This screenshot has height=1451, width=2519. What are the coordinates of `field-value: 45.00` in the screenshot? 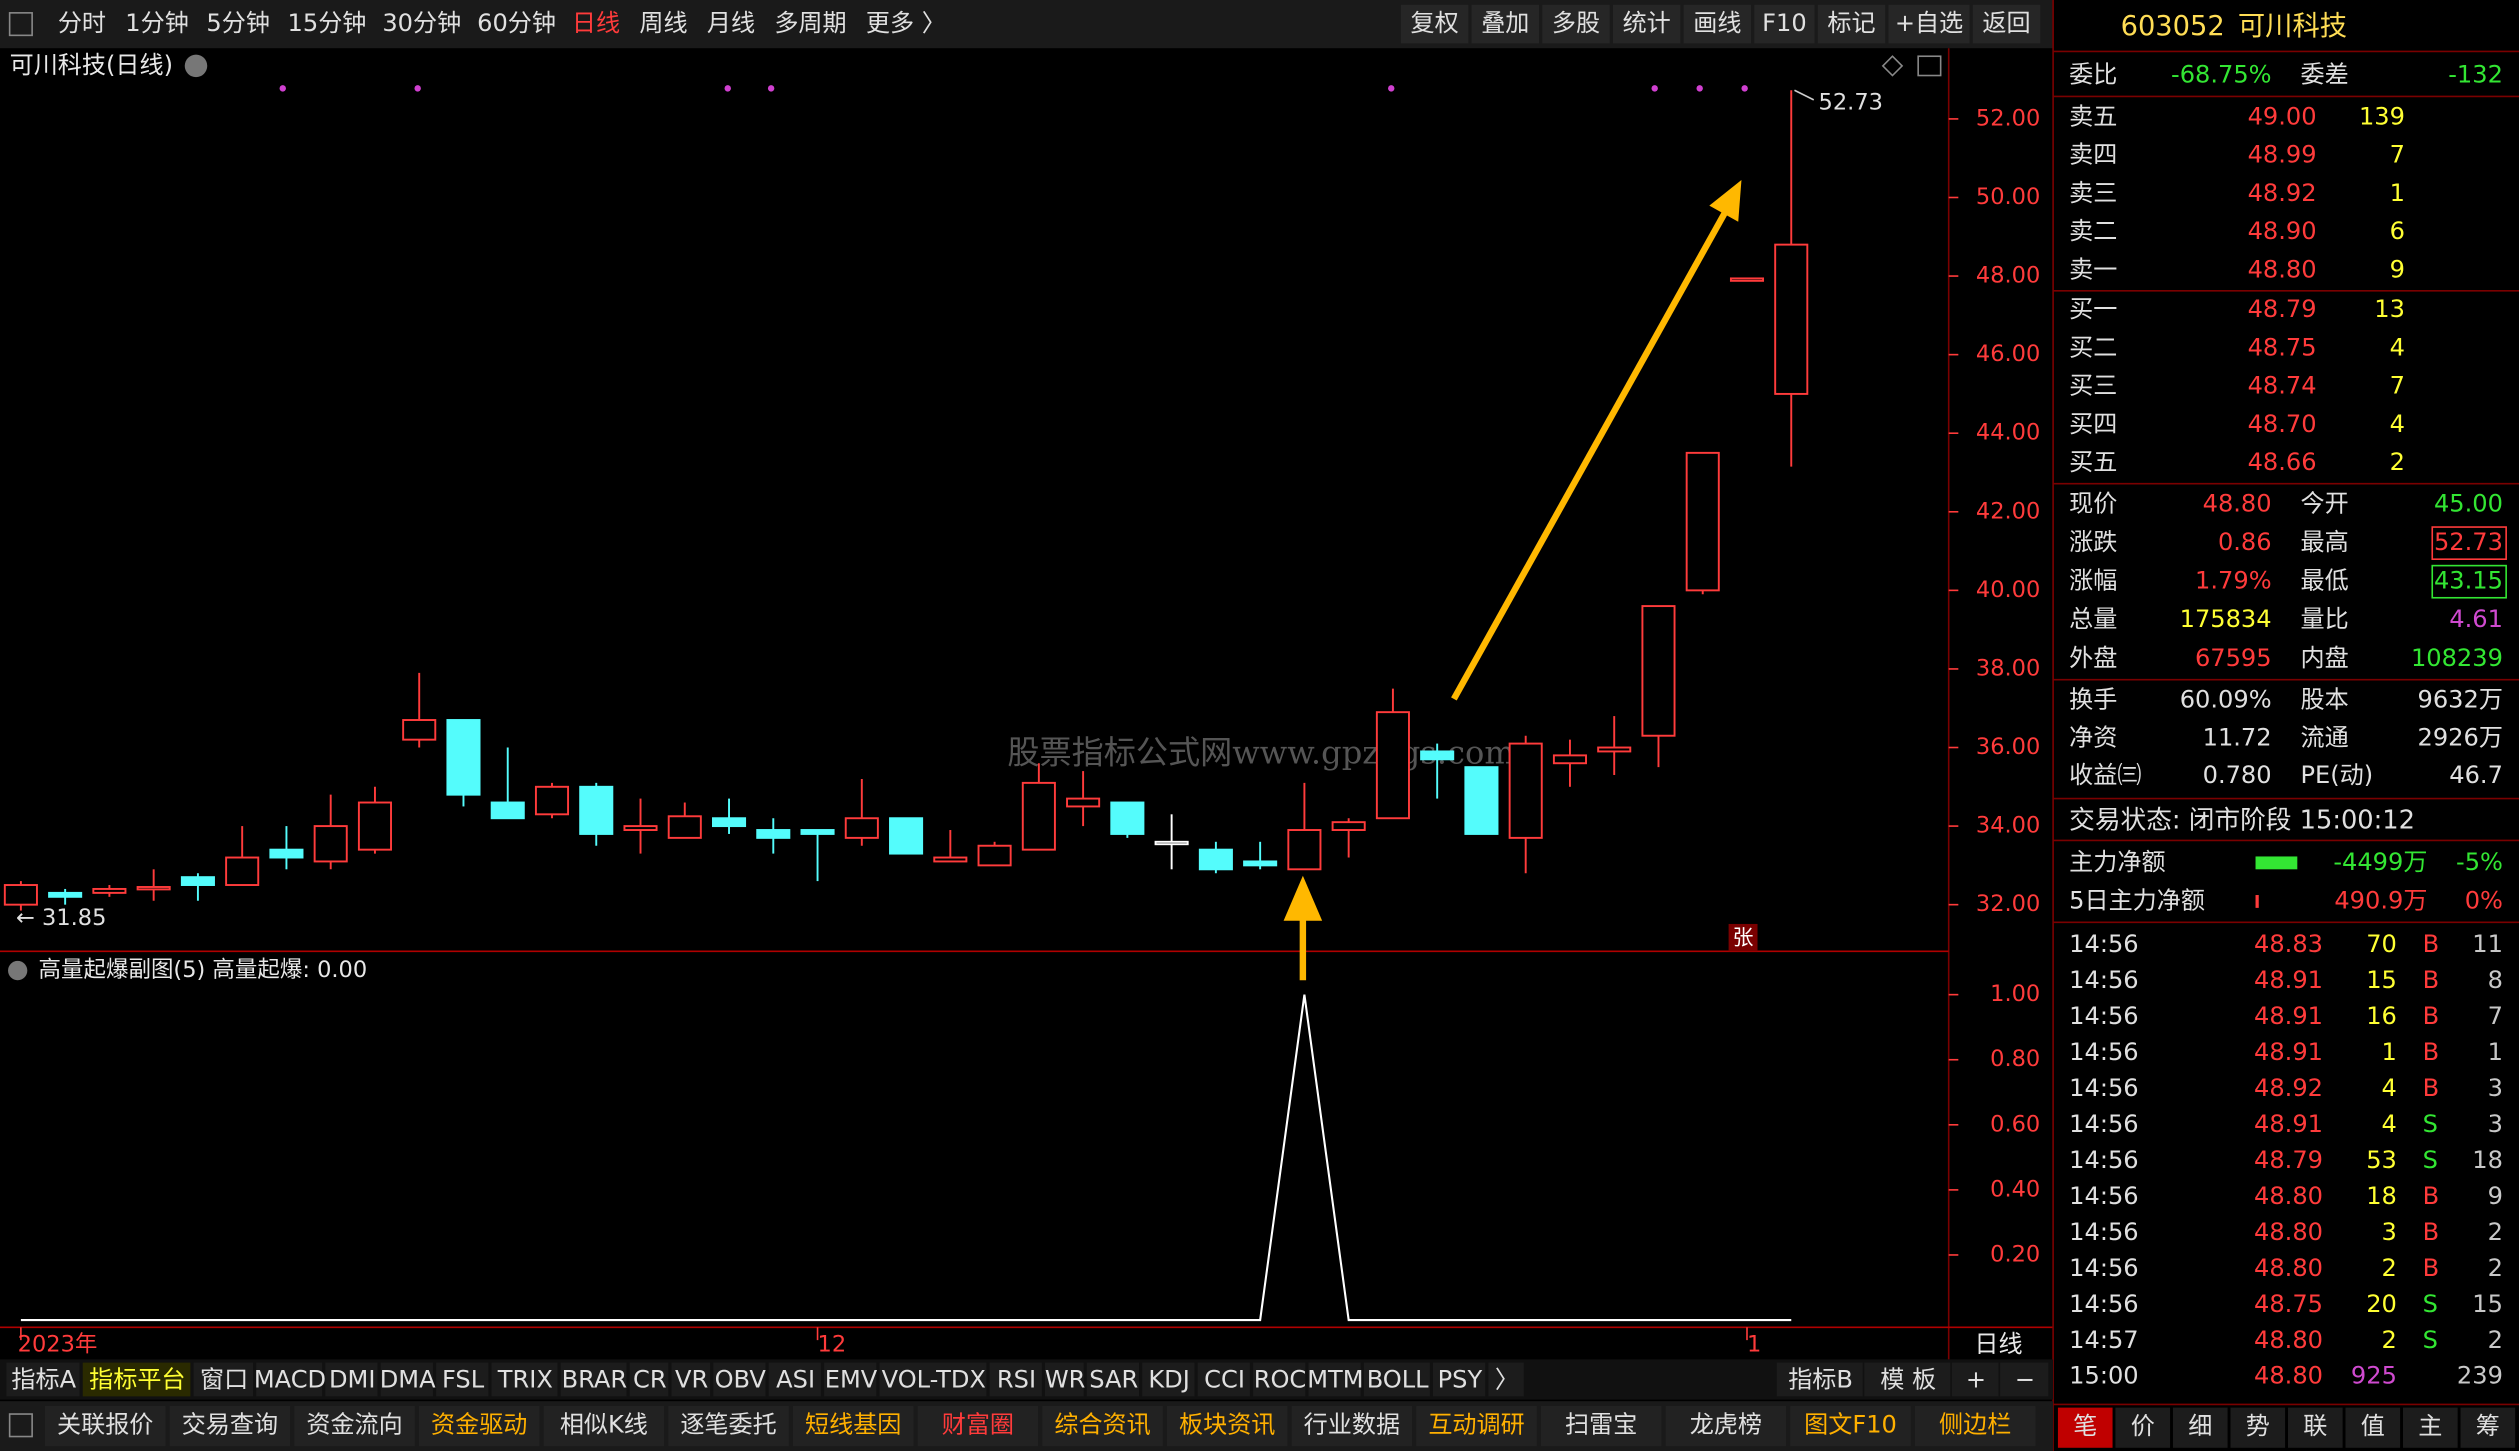 It's located at (2468, 504).